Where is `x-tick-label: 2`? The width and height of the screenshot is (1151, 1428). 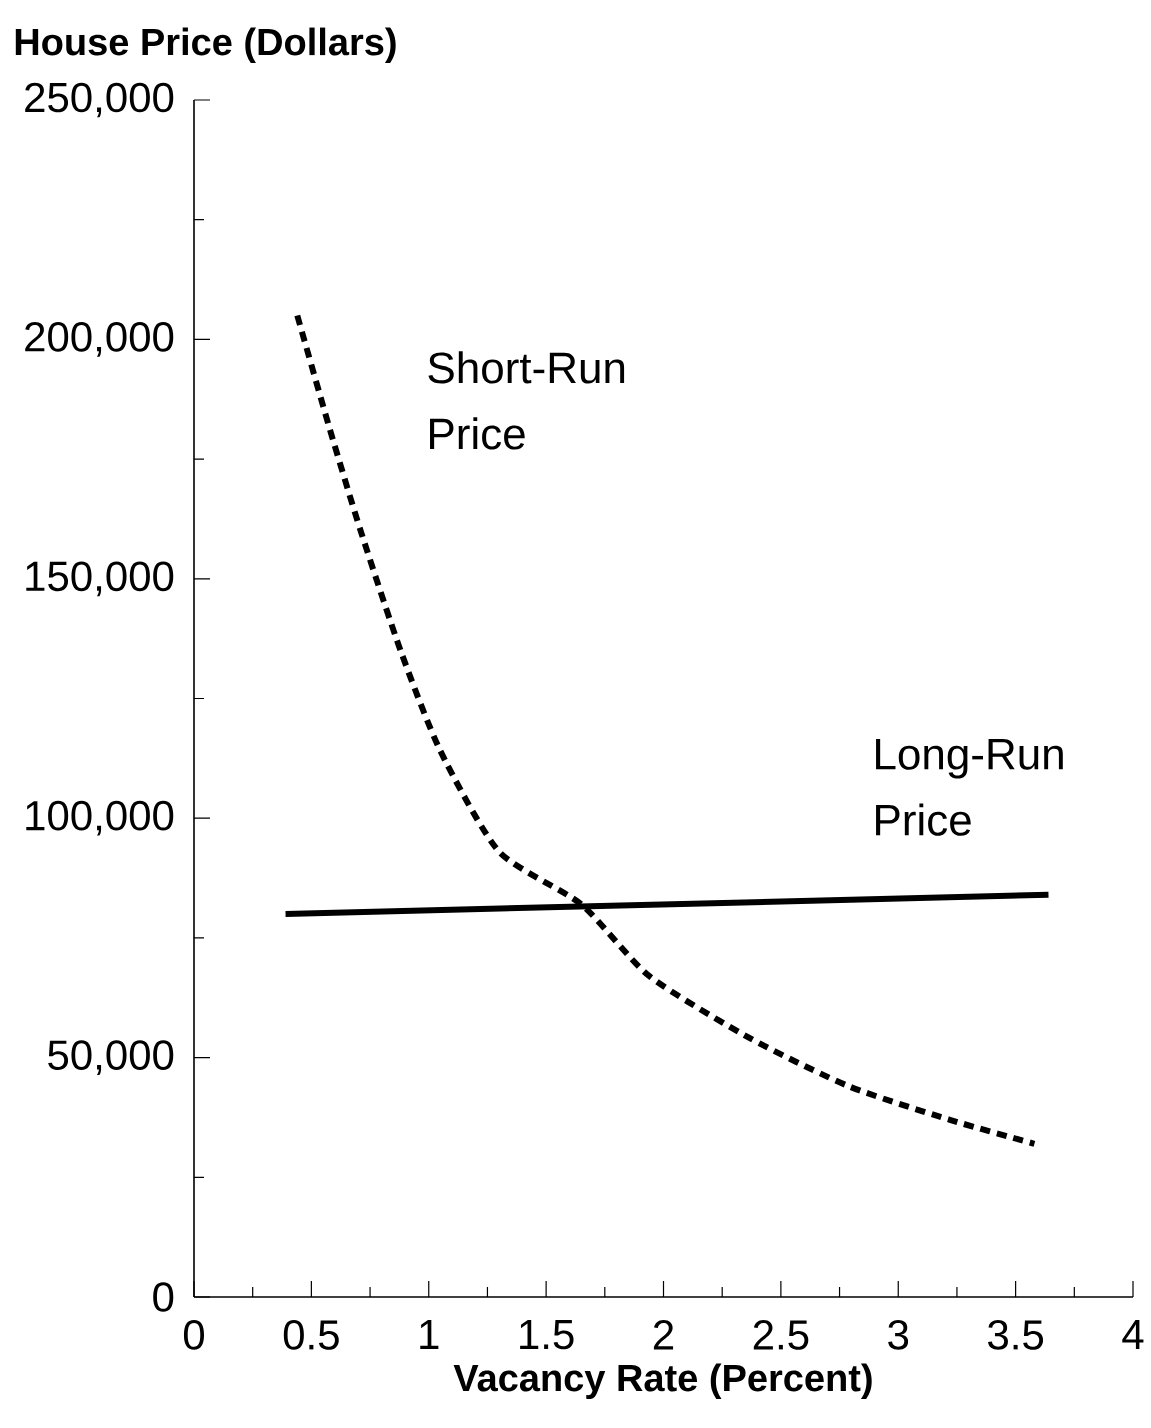 x-tick-label: 2 is located at coordinates (663, 1335).